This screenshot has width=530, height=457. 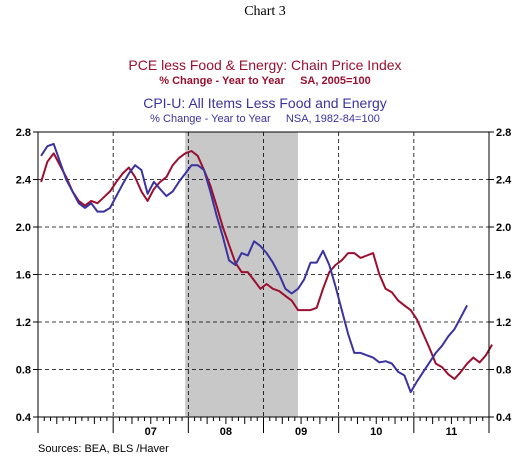 What do you see at coordinates (23, 133) in the screenshot?
I see `y-tick-label-left: 2.8` at bounding box center [23, 133].